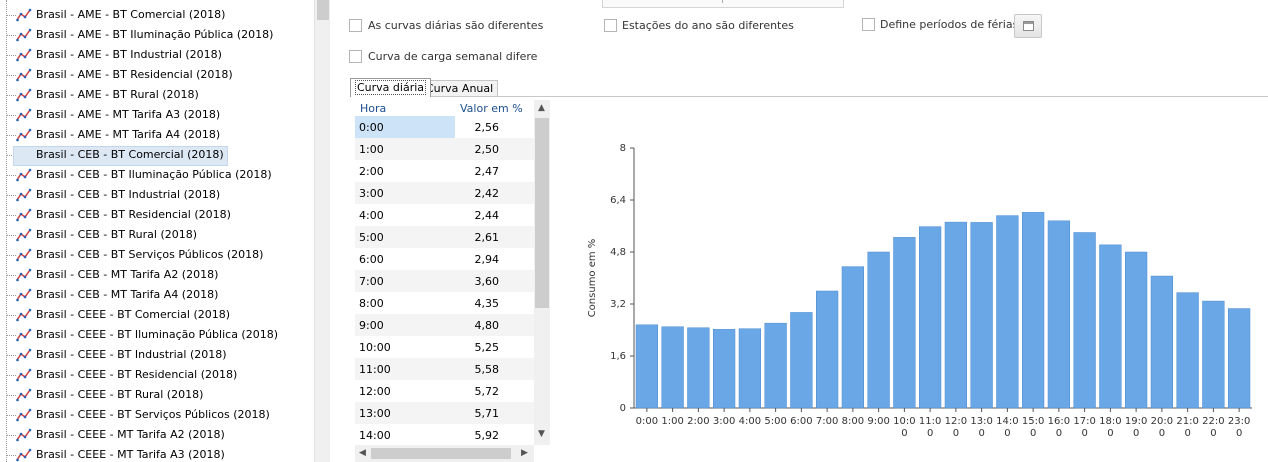 This screenshot has height=462, width=1268. Describe the element at coordinates (362, 453) in the screenshot. I see `scroll-left-icon: ◀` at that location.